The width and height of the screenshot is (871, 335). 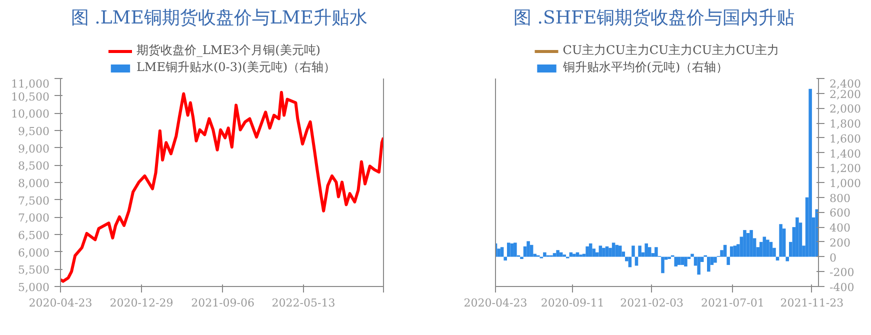 I want to click on y-tick-label: 6,000, so click(x=34, y=253).